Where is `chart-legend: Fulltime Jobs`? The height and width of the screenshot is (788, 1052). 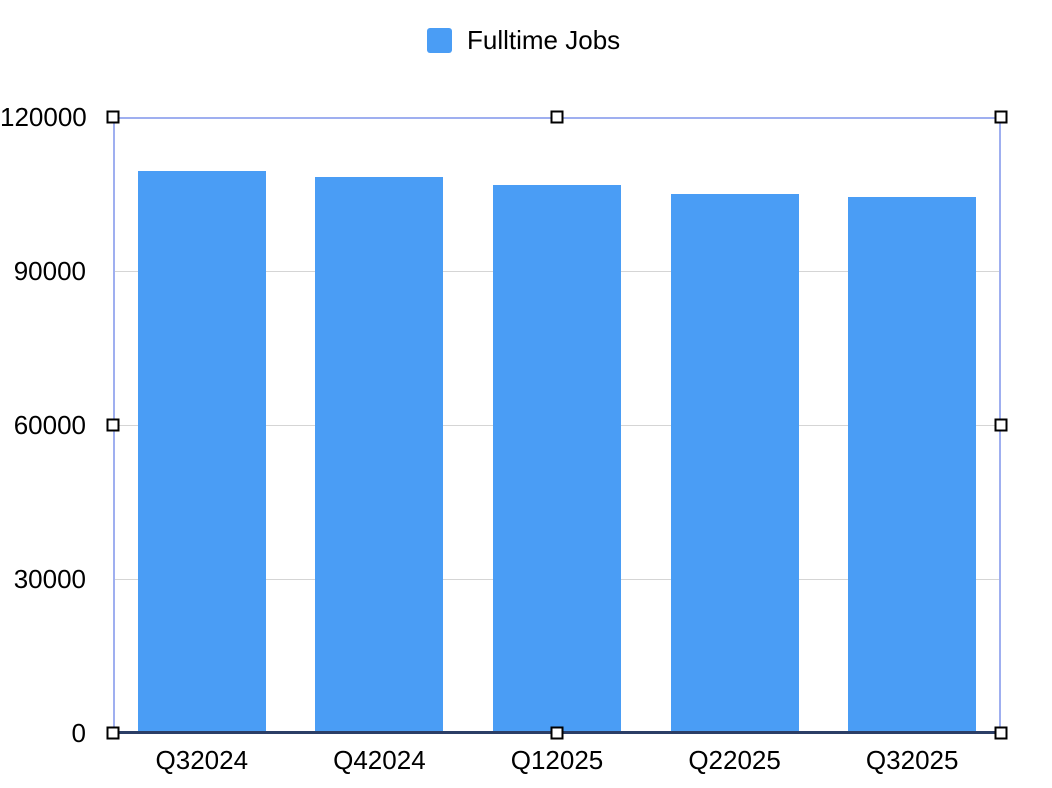 chart-legend: Fulltime Jobs is located at coordinates (524, 40).